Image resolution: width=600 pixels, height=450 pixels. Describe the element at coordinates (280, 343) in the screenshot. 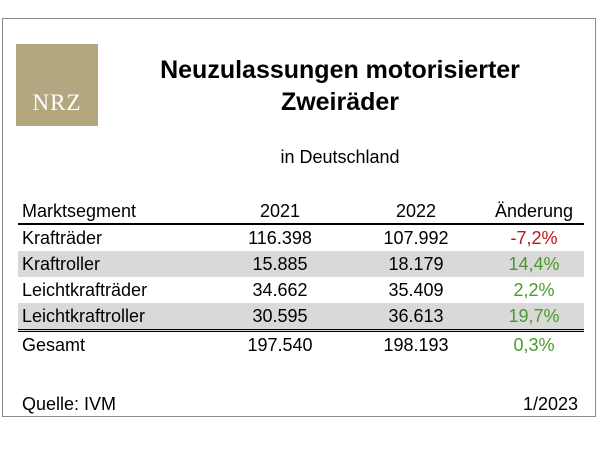

I see `value-2021-cell: 197.540` at that location.